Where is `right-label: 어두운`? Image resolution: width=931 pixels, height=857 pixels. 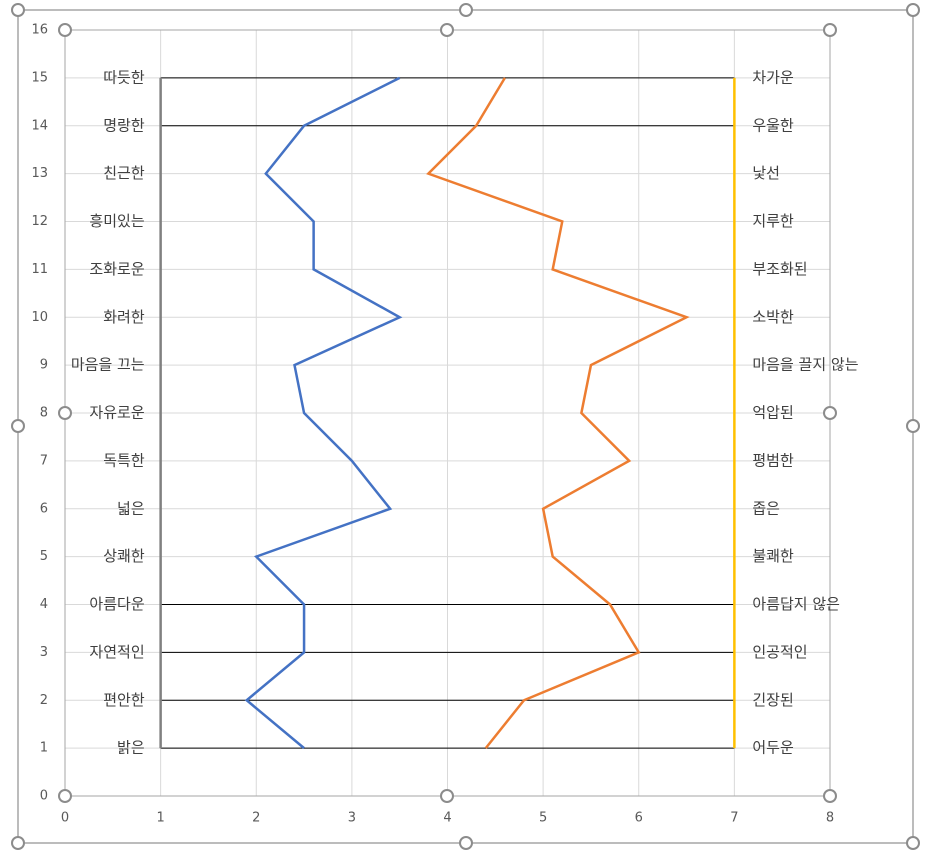 right-label: 어두운 is located at coordinates (773, 748).